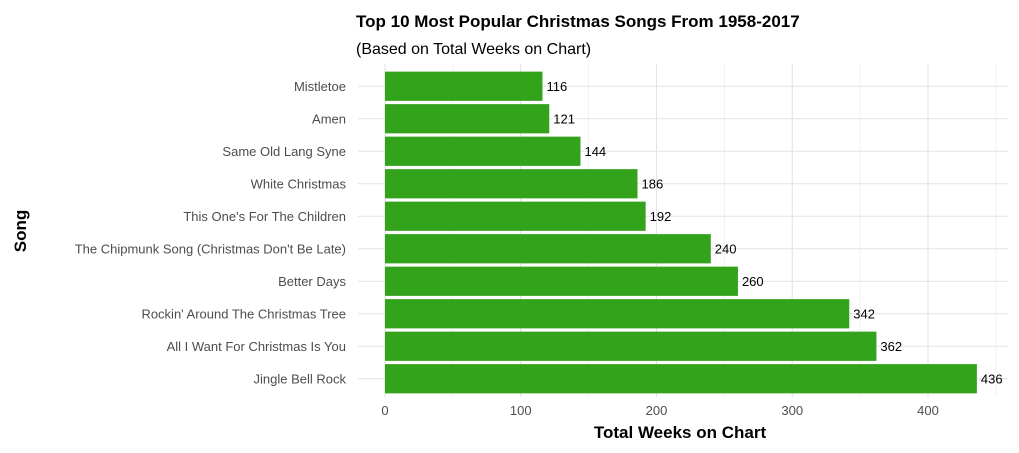 The width and height of the screenshot is (1019, 453). Describe the element at coordinates (320, 86) in the screenshot. I see `y-tick-label: Mistletoe` at that location.